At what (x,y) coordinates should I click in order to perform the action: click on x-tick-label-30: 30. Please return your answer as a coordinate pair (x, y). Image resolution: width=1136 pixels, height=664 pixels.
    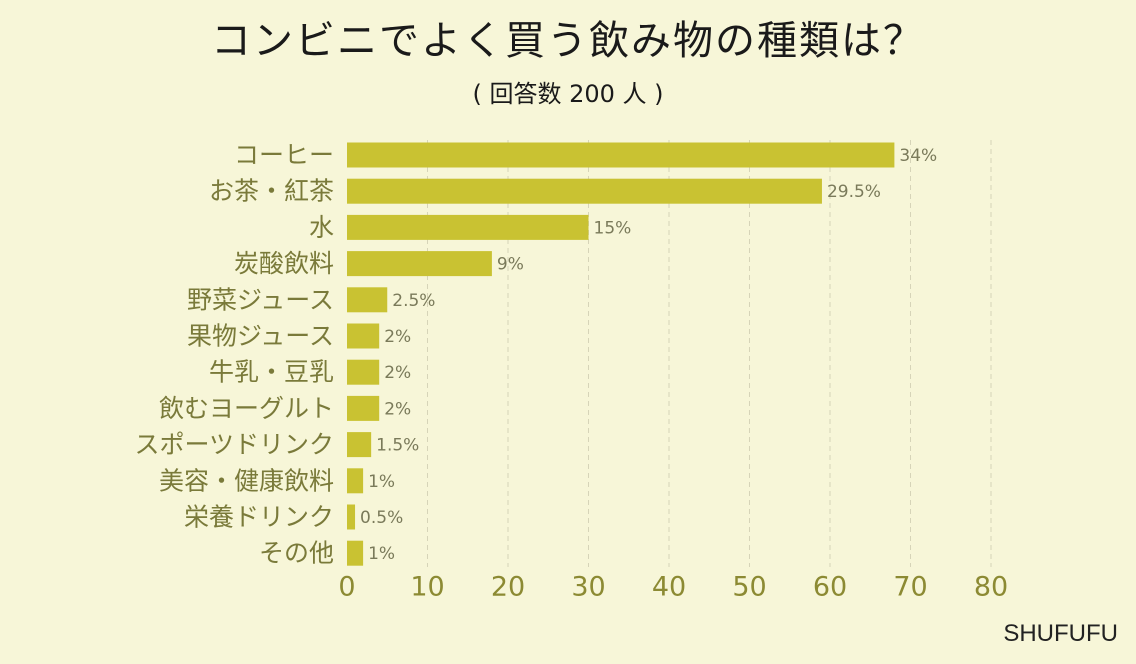
    Looking at the image, I should click on (588, 587).